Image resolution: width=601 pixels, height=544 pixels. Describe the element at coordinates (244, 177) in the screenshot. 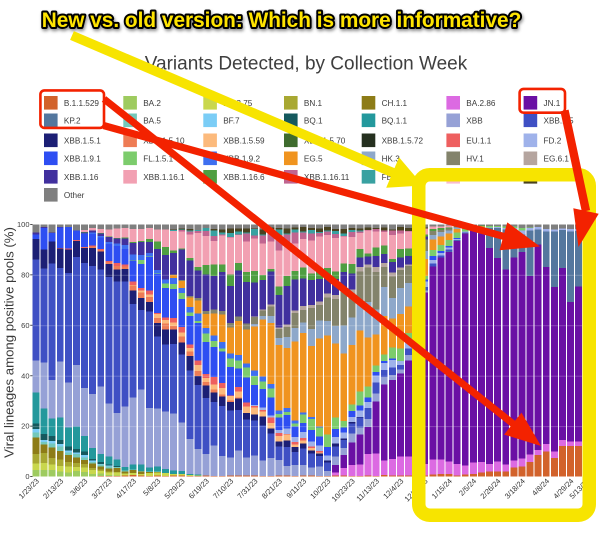

I see `svg-text: XBB.1.16.6` at that location.